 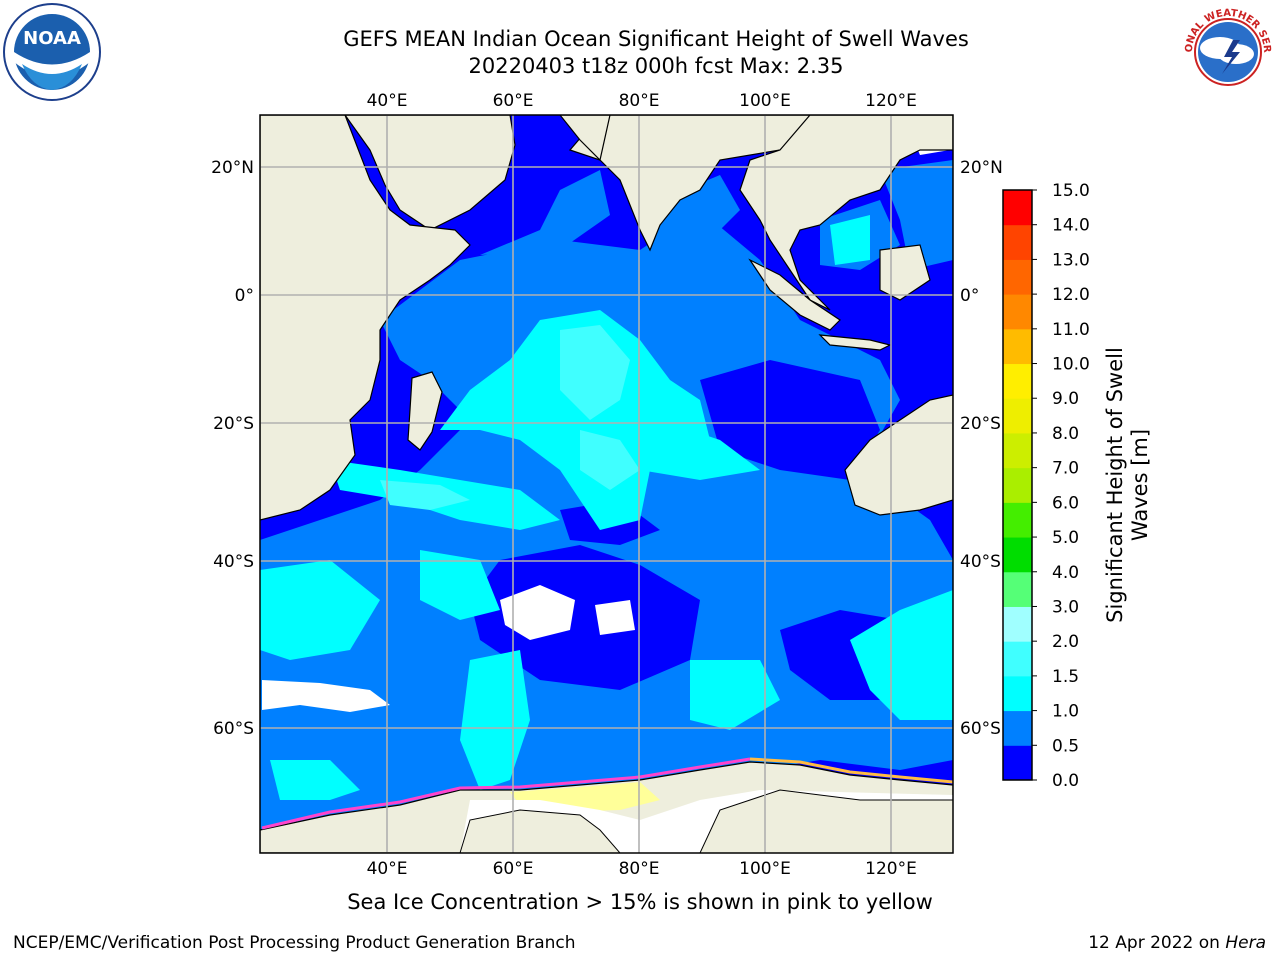 What do you see at coordinates (513, 869) in the screenshot?
I see `lon-label-bottom: 60°E` at bounding box center [513, 869].